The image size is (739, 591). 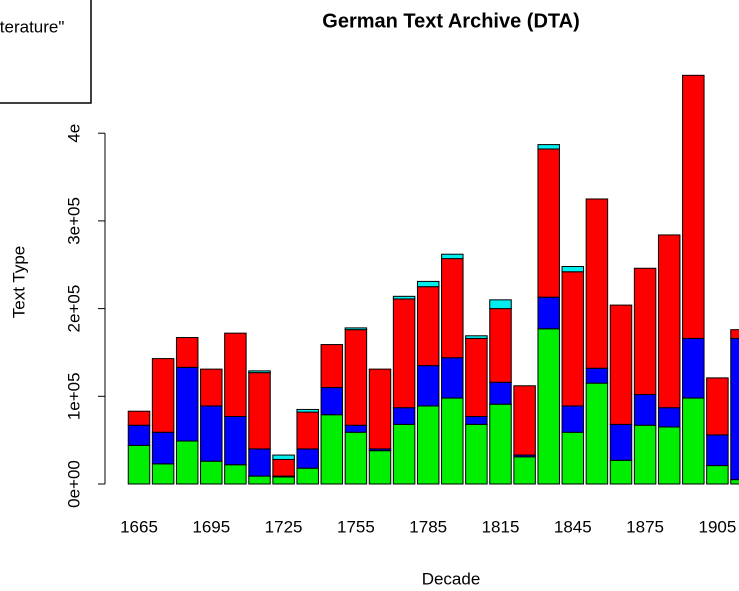 I want to click on x-tick-label: 1755, so click(x=356, y=526).